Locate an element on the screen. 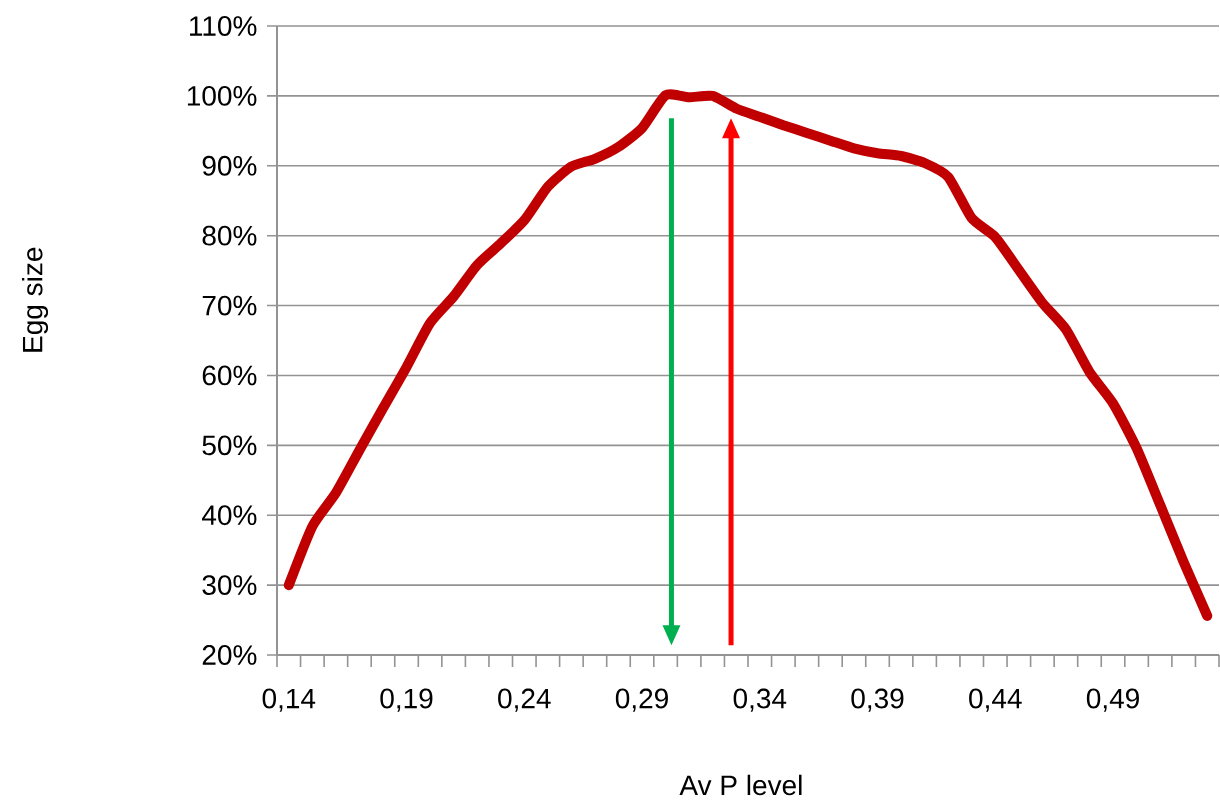  x-tick-label: 0,29 is located at coordinates (641, 700).